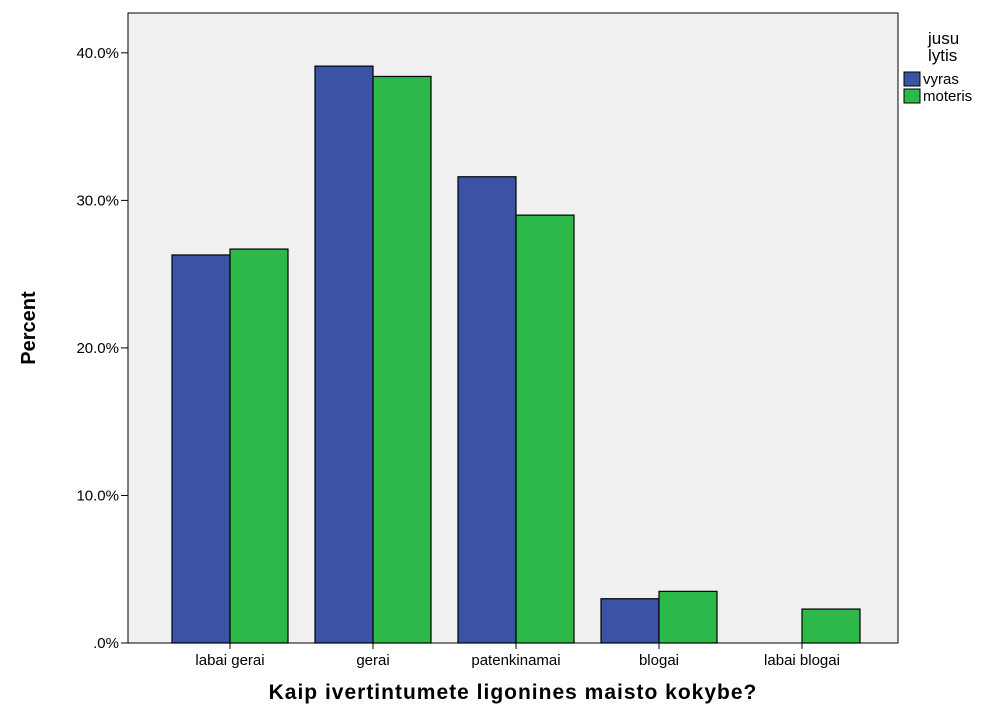 This screenshot has width=996, height=711. Describe the element at coordinates (229, 660) in the screenshot. I see `x-tick-label: labai gerai` at that location.